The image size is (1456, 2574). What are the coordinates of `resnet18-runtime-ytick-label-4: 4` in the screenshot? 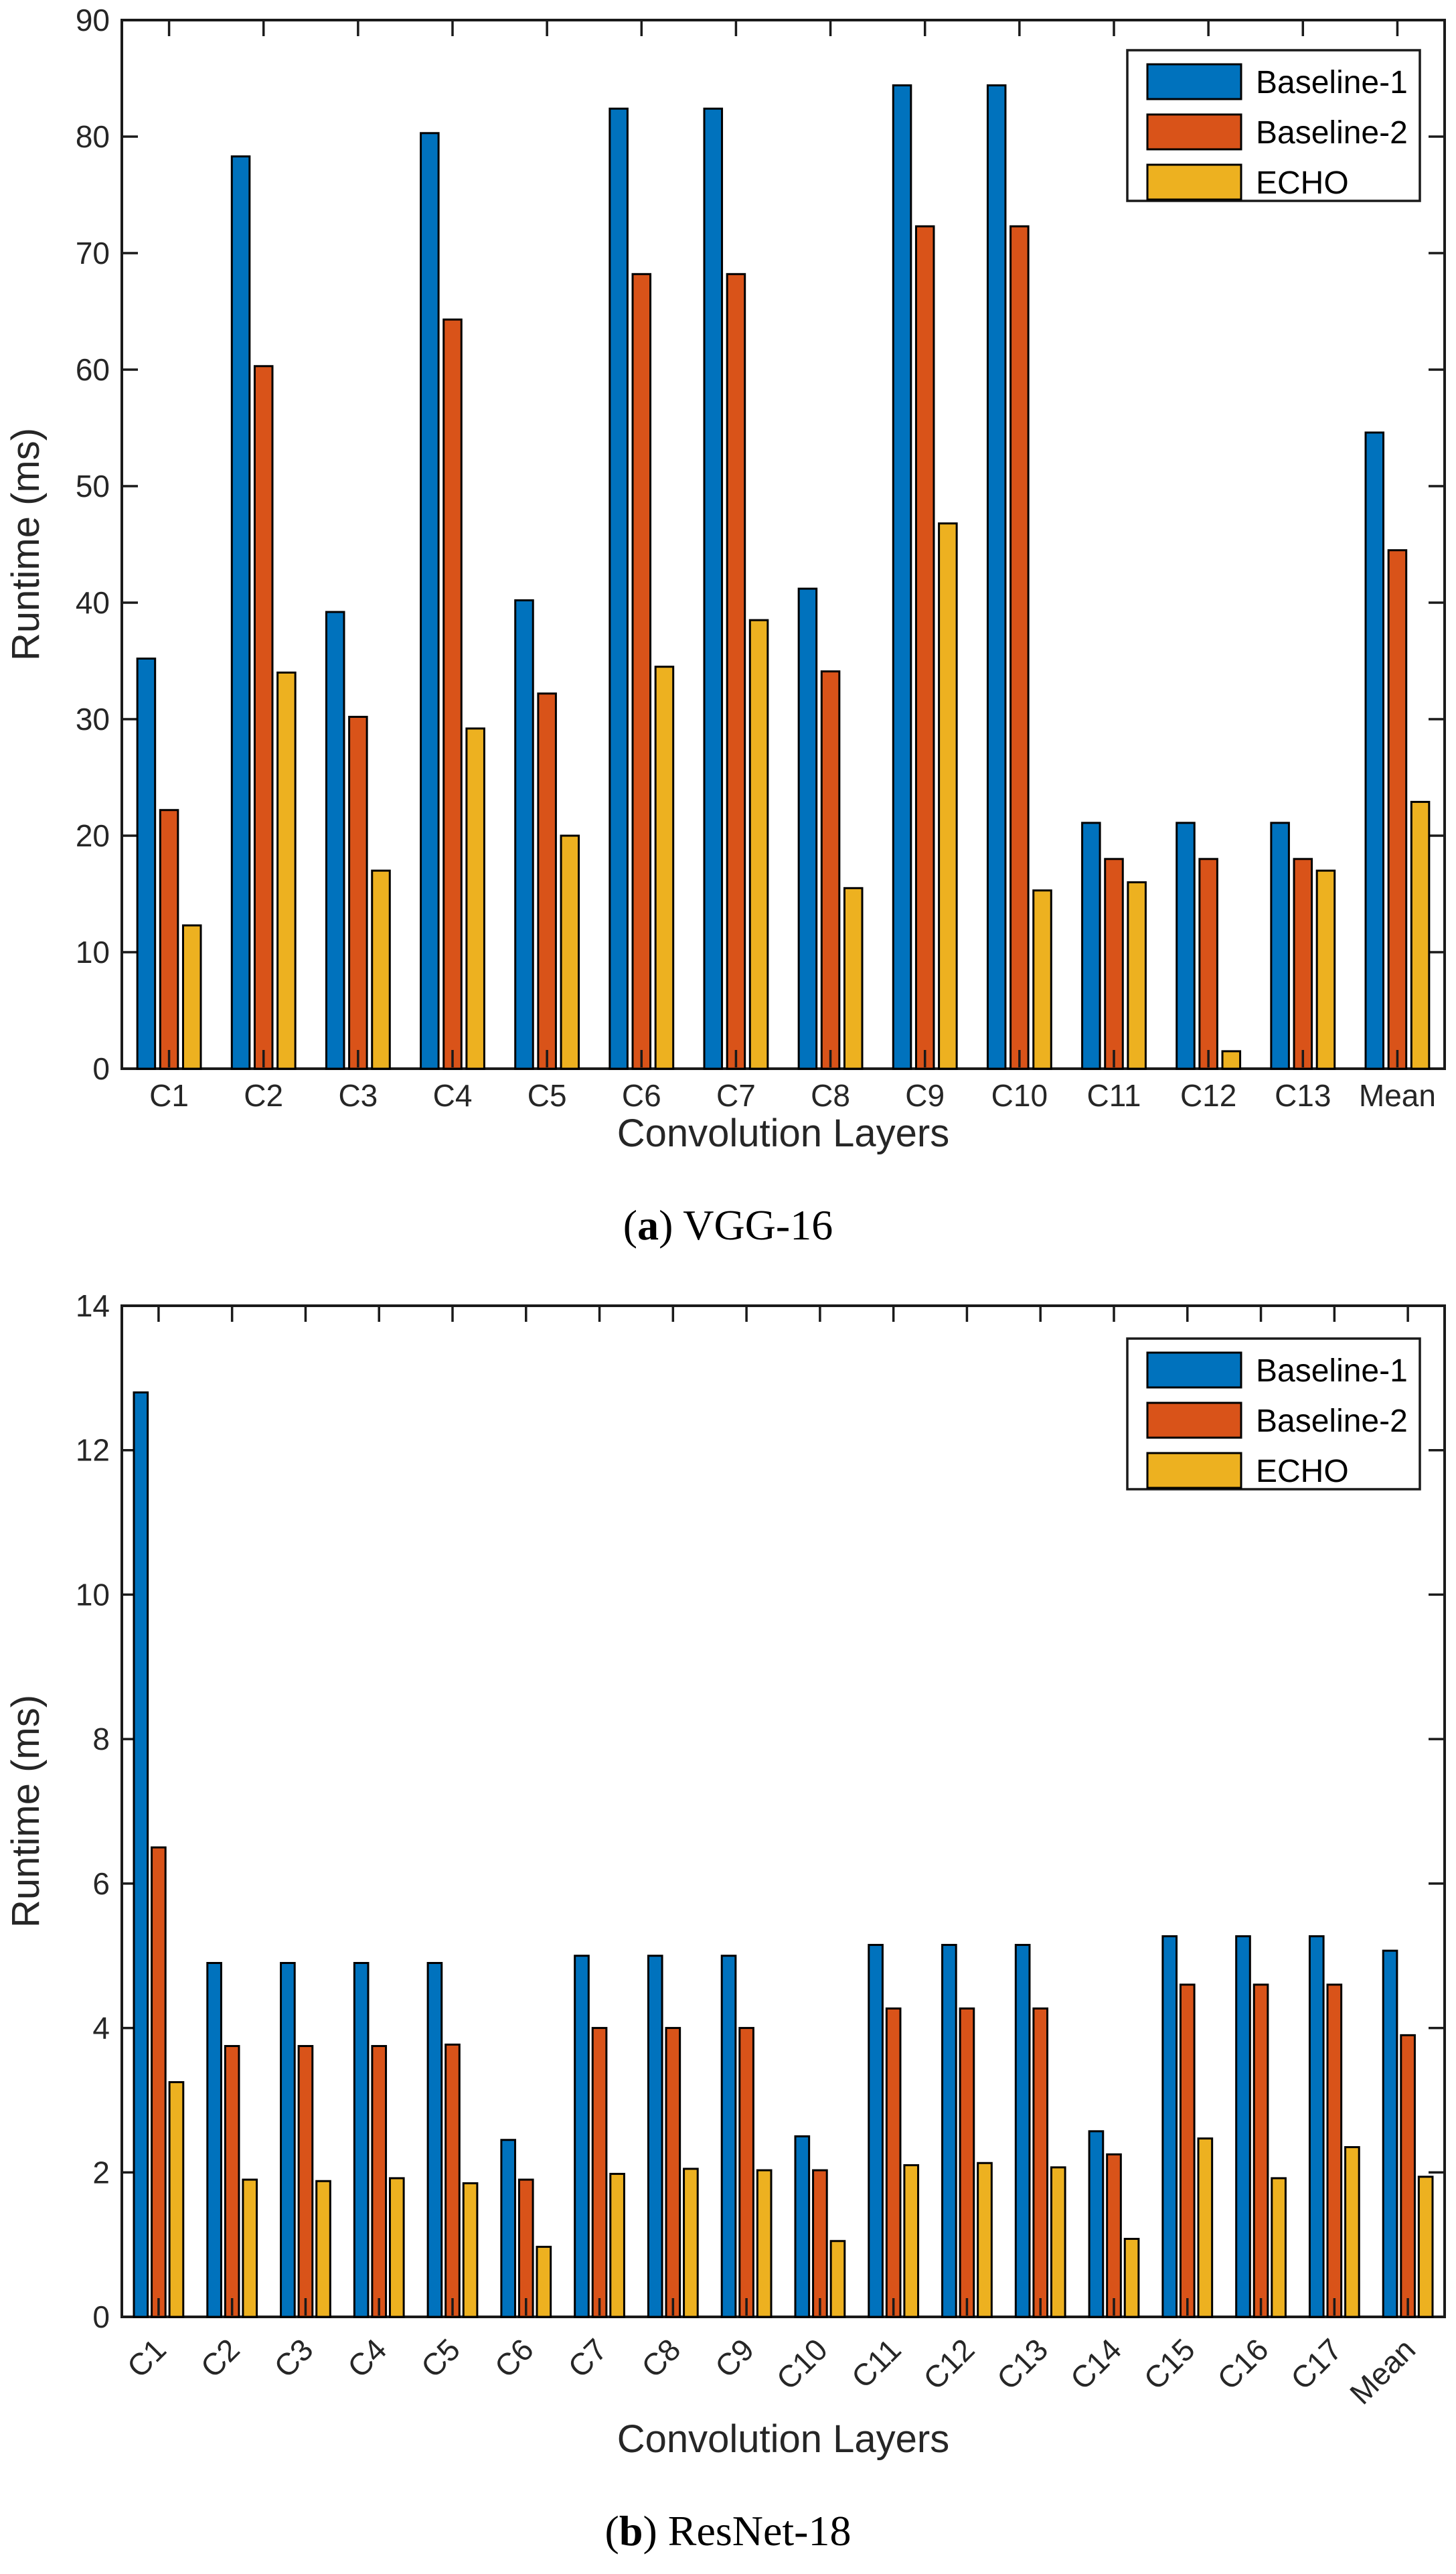 It's located at (101, 2028).